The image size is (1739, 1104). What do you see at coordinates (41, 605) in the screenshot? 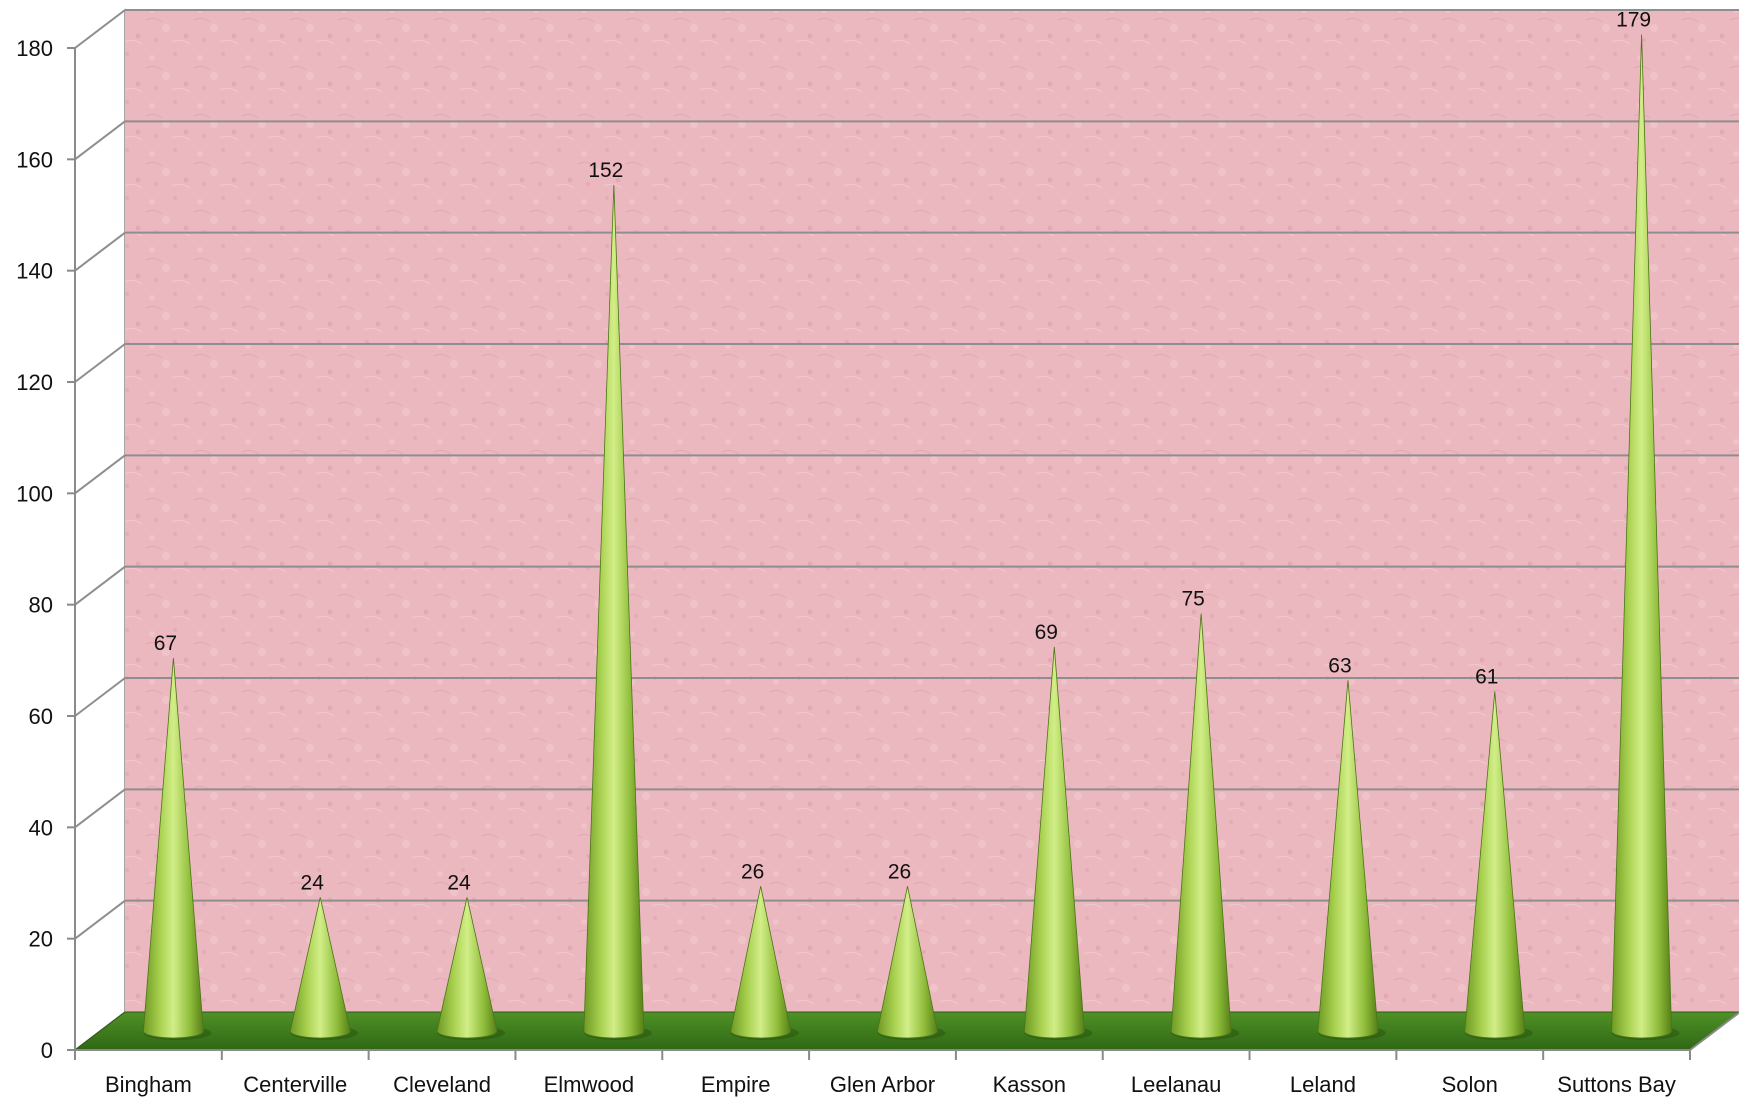
I see `y-tick-label: 80` at bounding box center [41, 605].